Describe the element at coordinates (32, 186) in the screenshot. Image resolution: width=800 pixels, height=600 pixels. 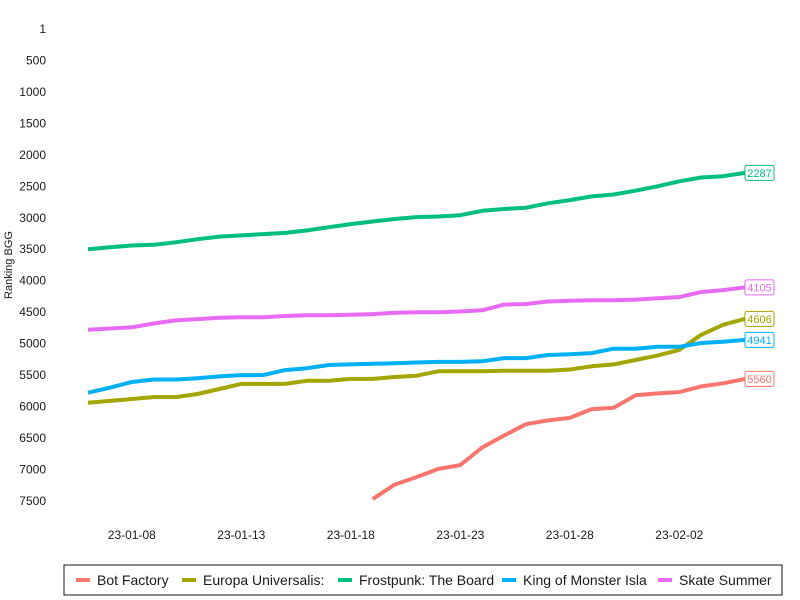
I see `y-tick-label: 2500` at that location.